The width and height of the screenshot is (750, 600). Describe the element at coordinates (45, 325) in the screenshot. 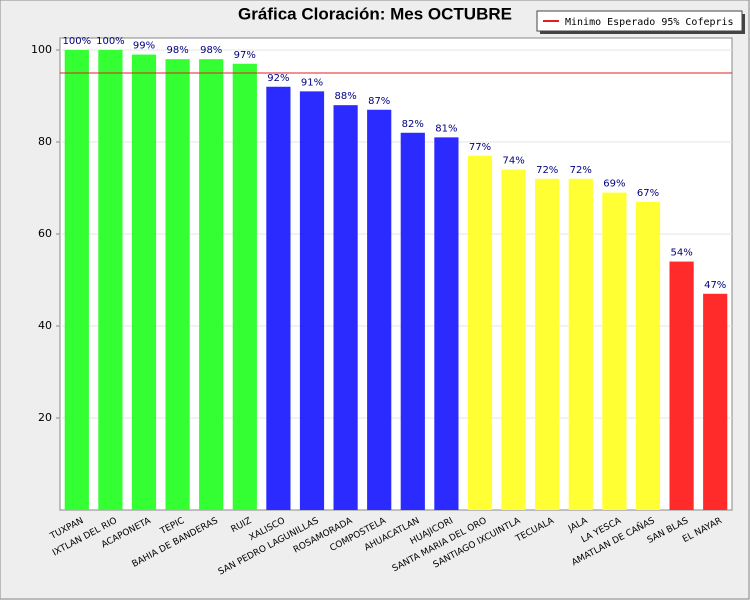

I see `y-tick-label: 40` at that location.